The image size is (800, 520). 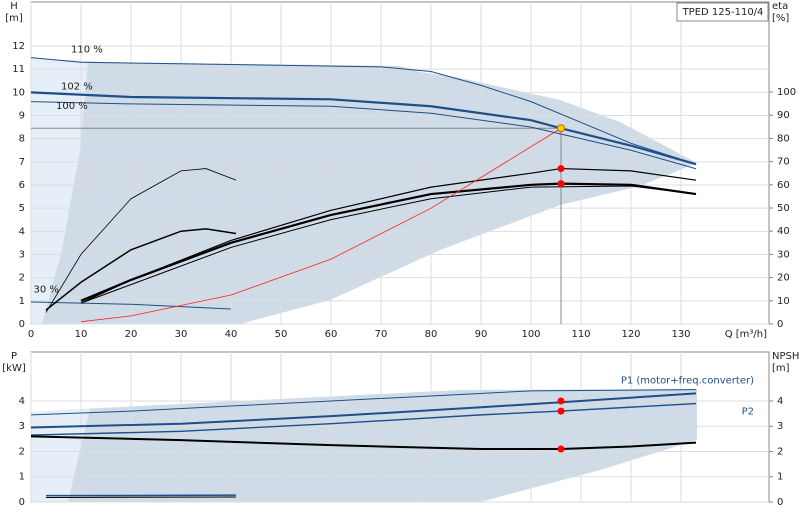 I want to click on y-tick-label: 6, so click(x=22, y=185).